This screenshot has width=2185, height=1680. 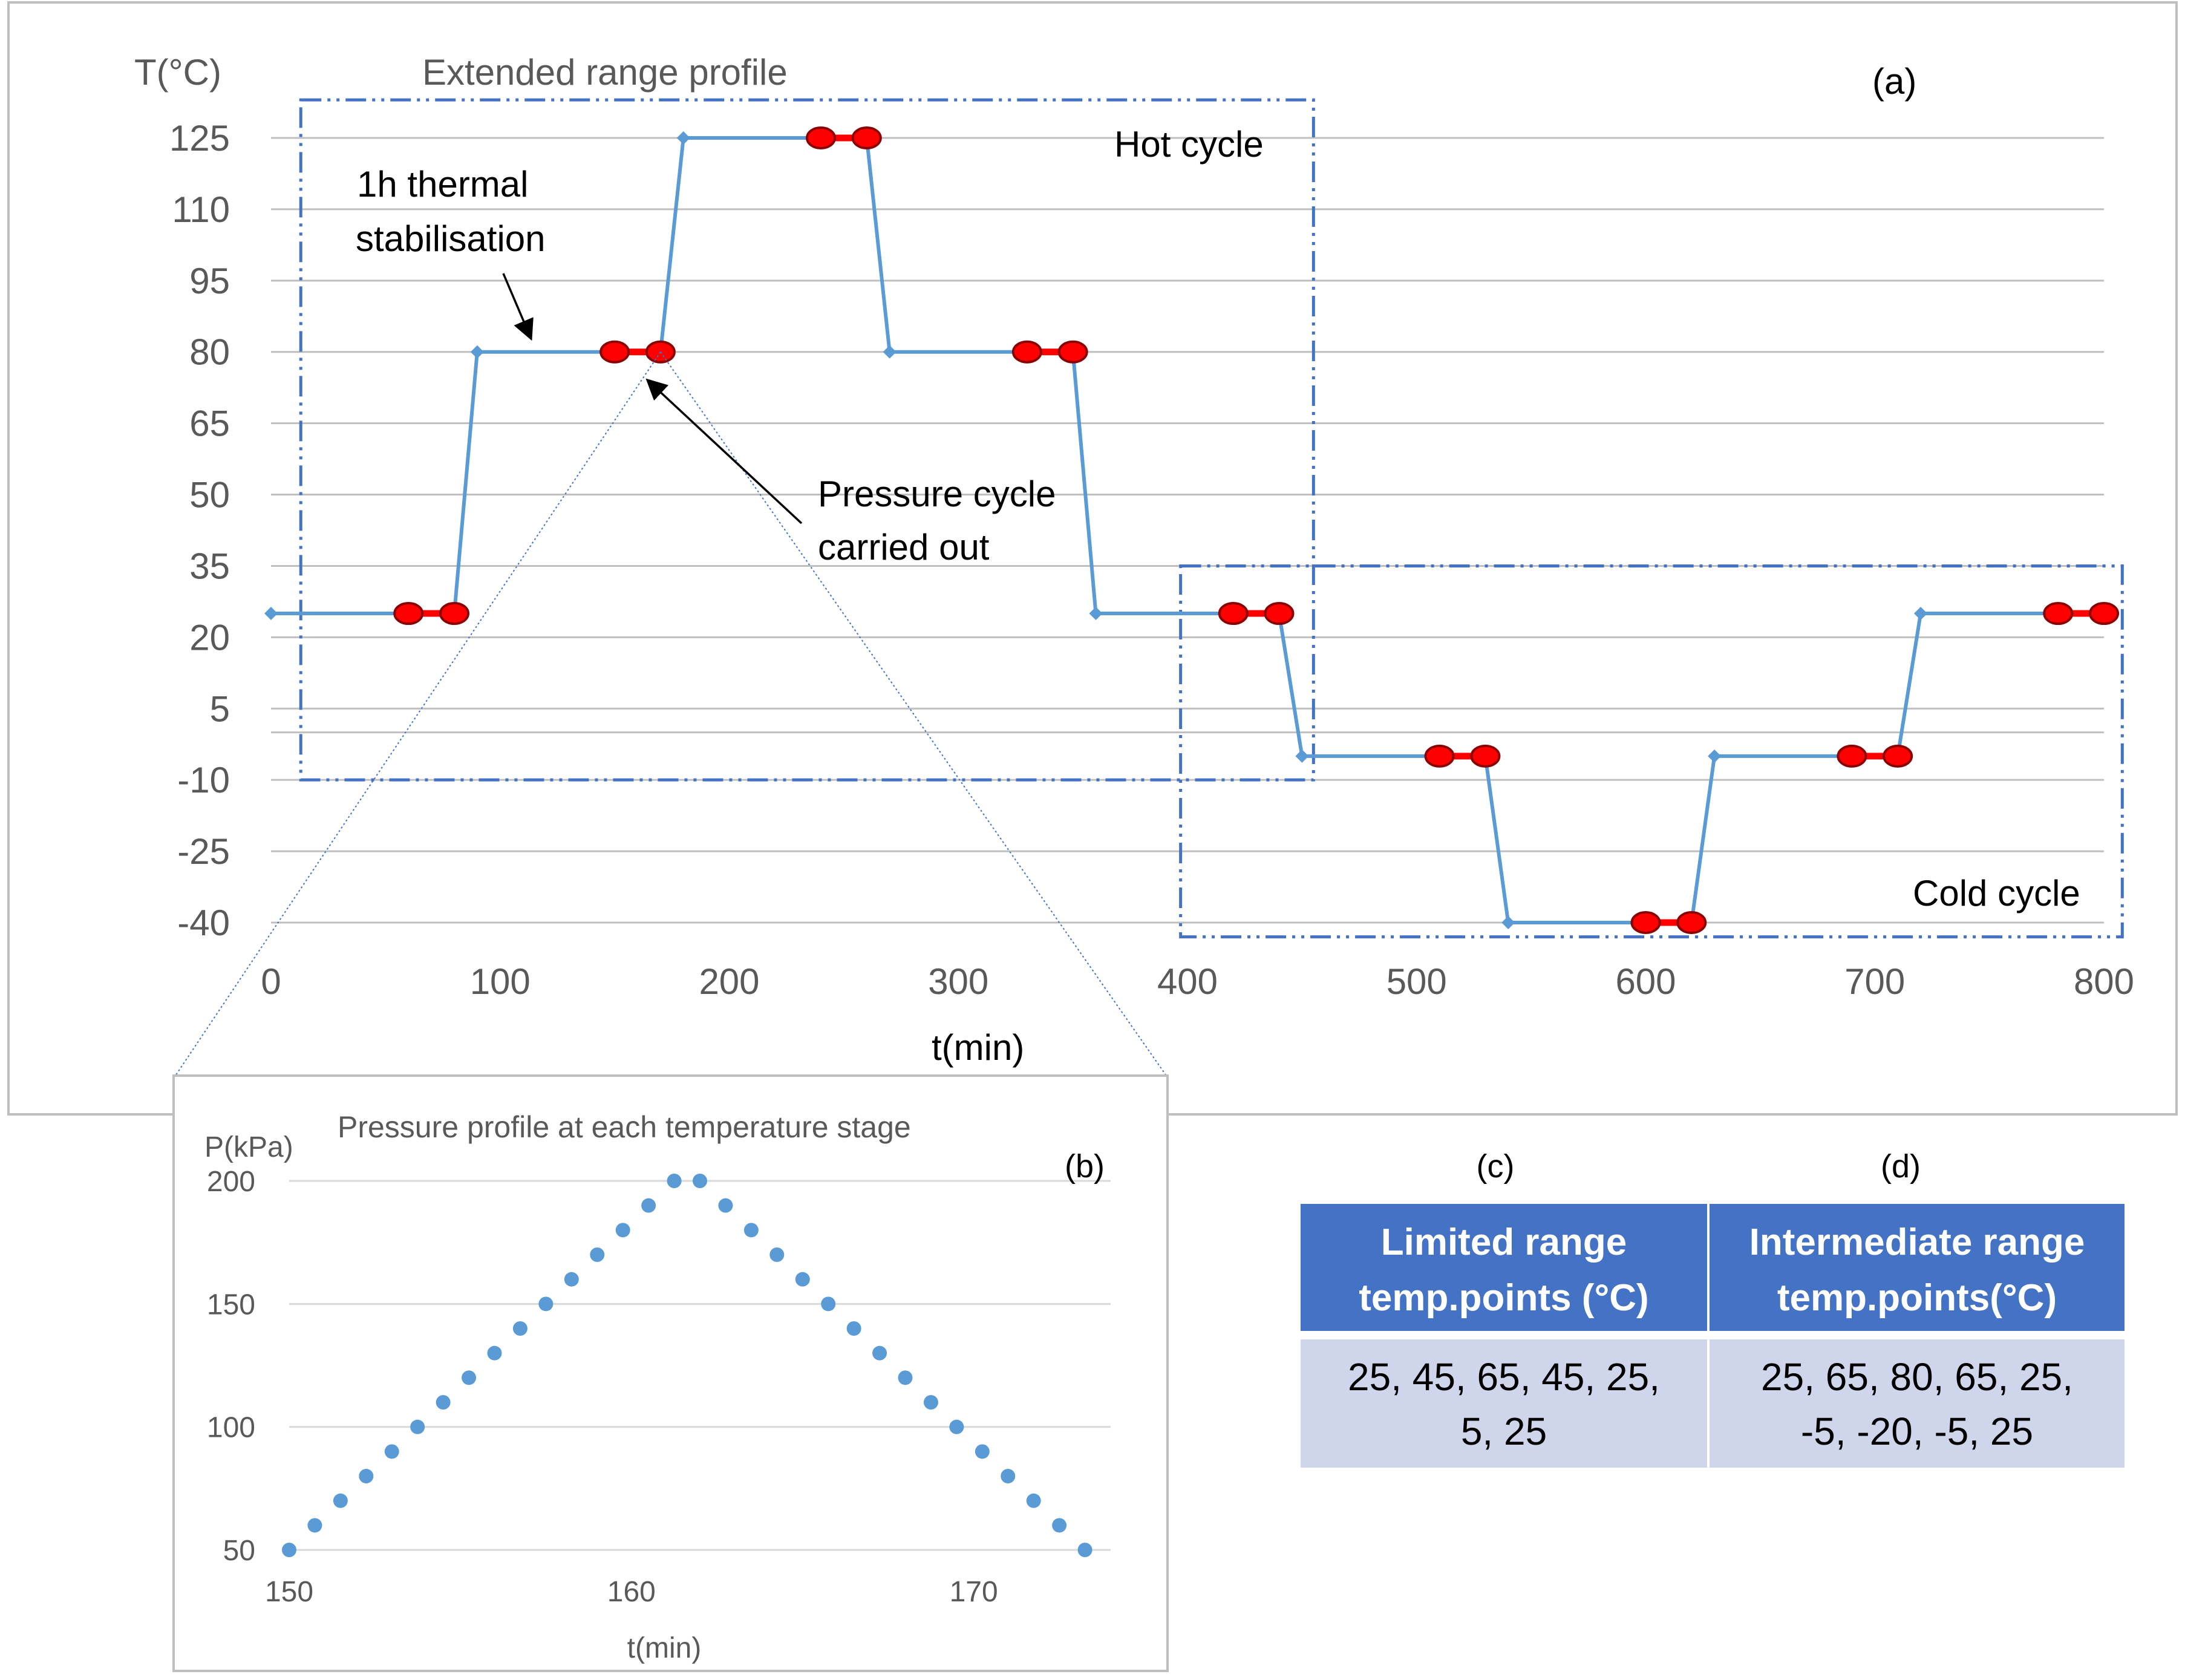 What do you see at coordinates (605, 72) in the screenshot?
I see `chart-title: Extended range profile` at bounding box center [605, 72].